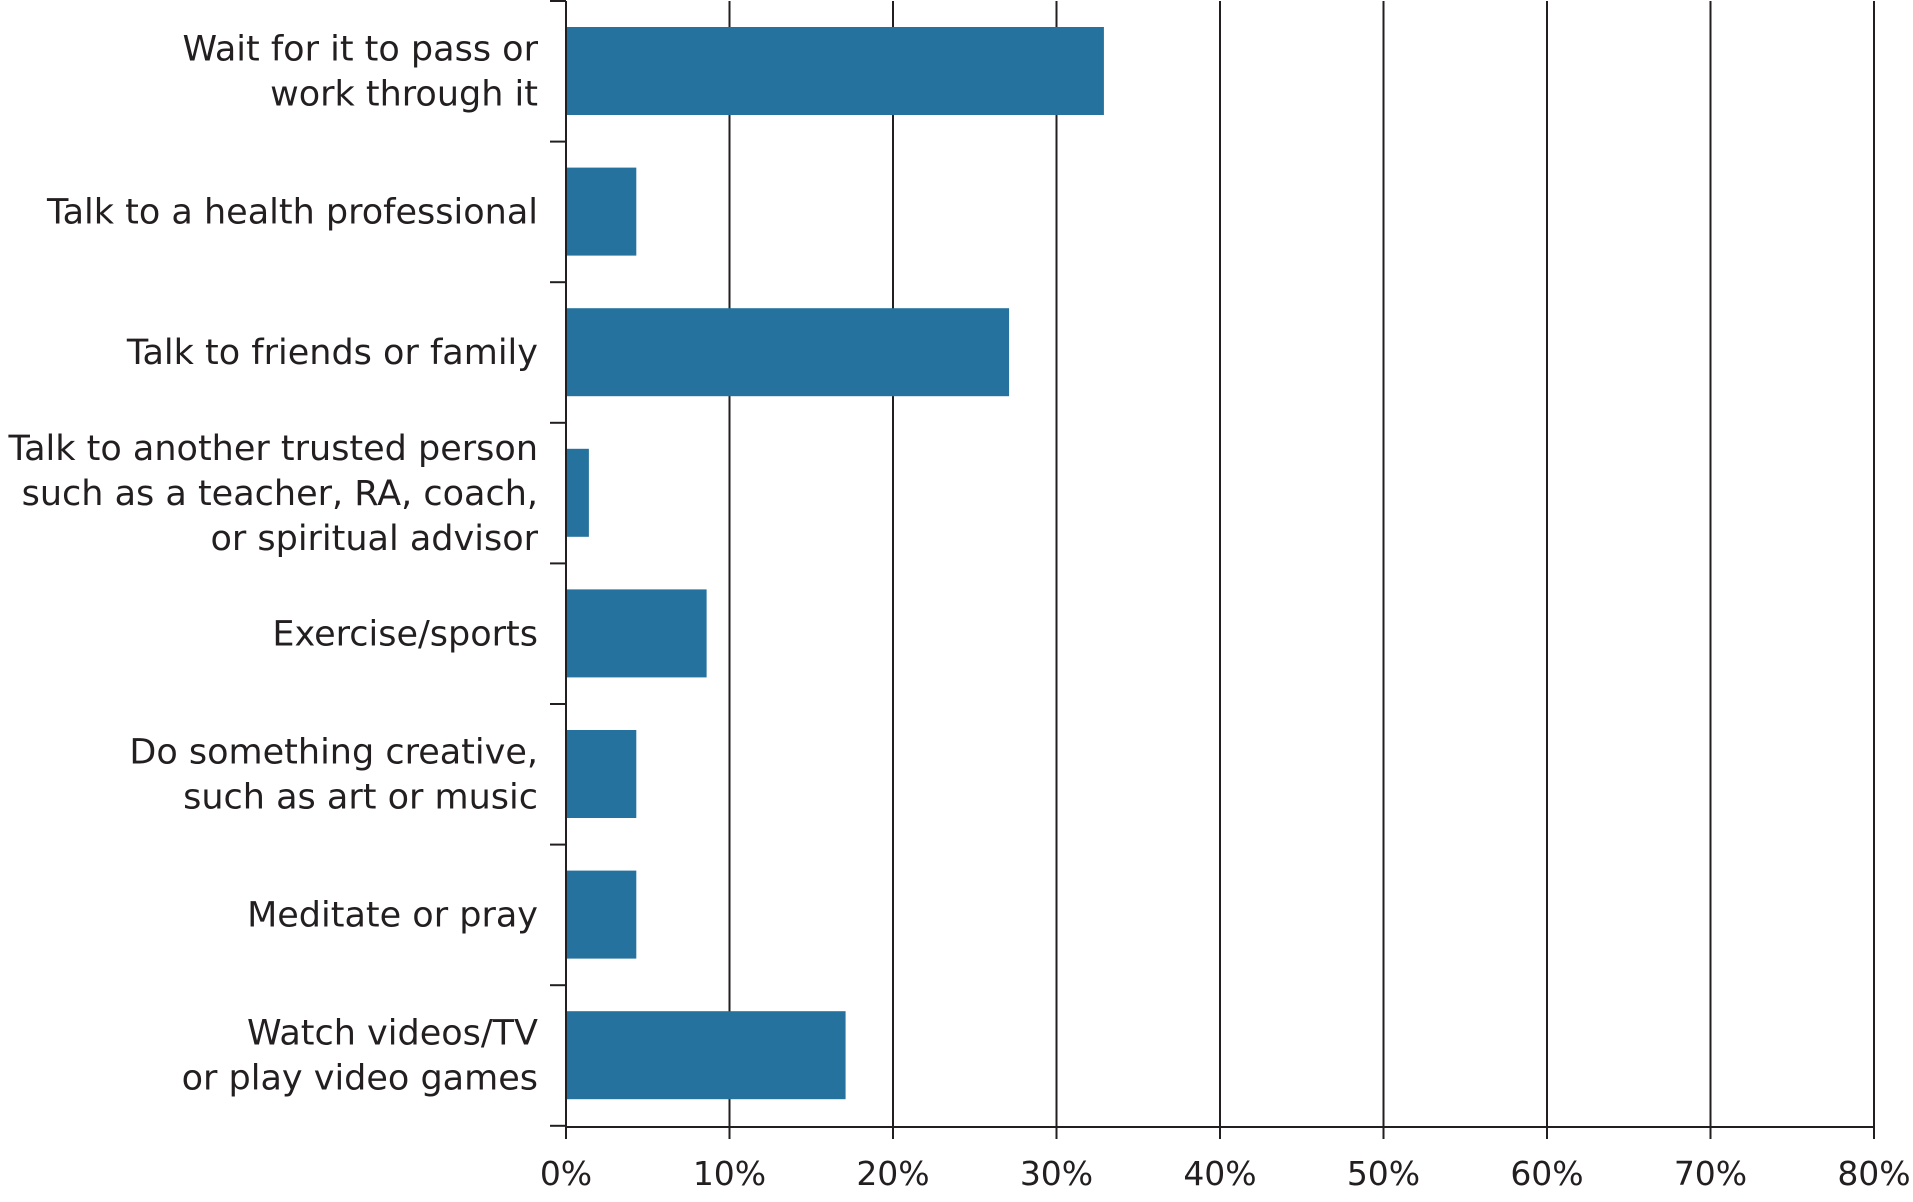 The image size is (1913, 1202). I want to click on x-tick-label: 30%, so click(1056, 1173).